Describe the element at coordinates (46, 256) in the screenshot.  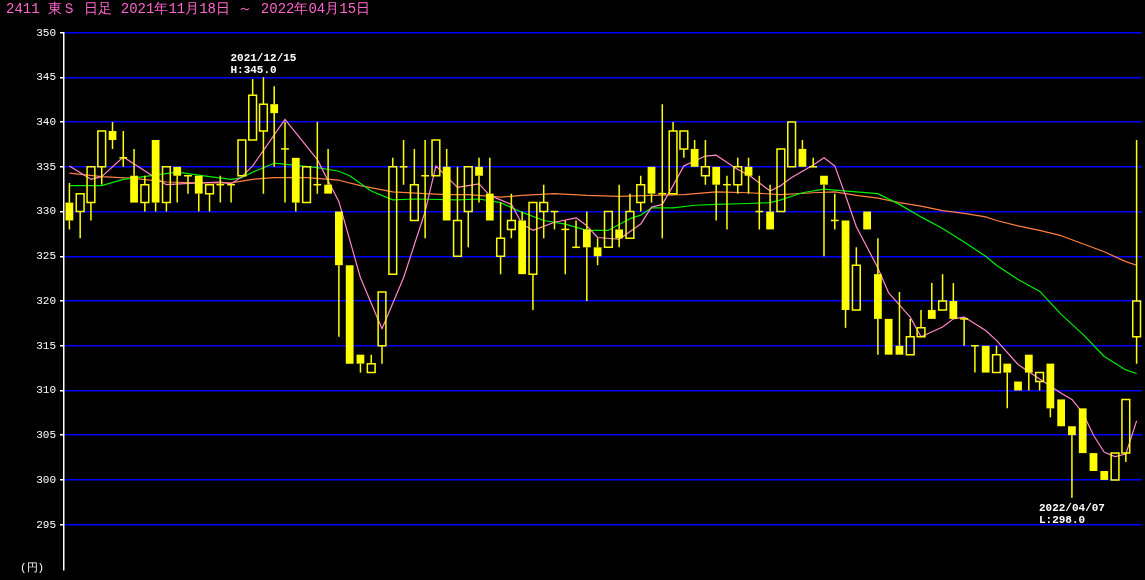
I see `y-tick-label: 325` at that location.